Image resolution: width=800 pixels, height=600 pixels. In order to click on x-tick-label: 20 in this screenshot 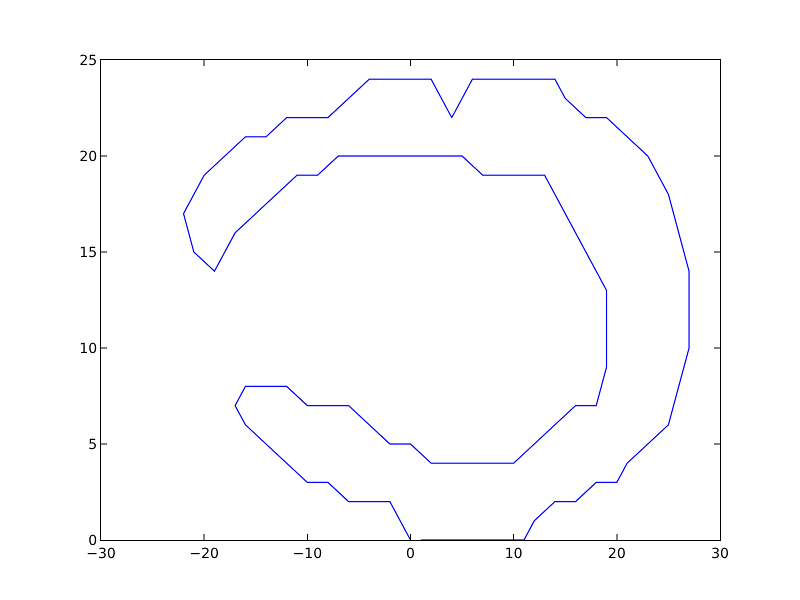, I will do `click(617, 554)`.